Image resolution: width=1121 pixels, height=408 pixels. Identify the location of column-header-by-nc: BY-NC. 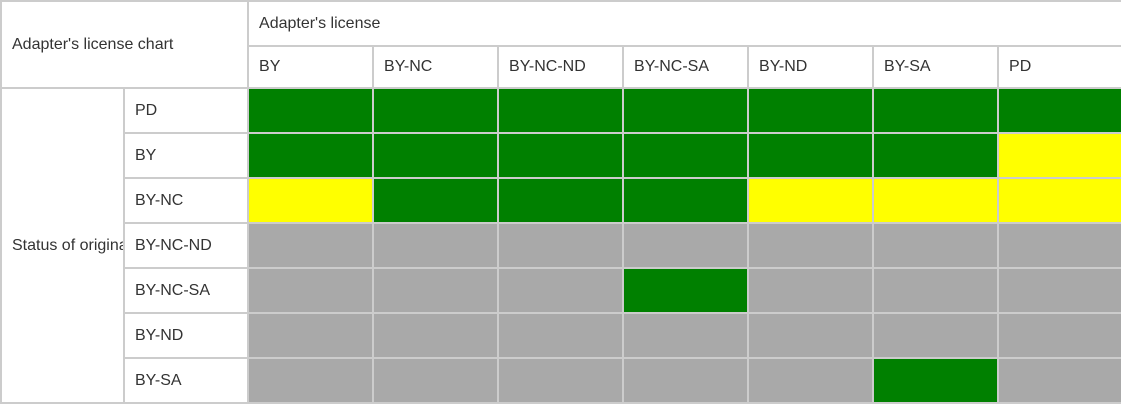
(436, 67).